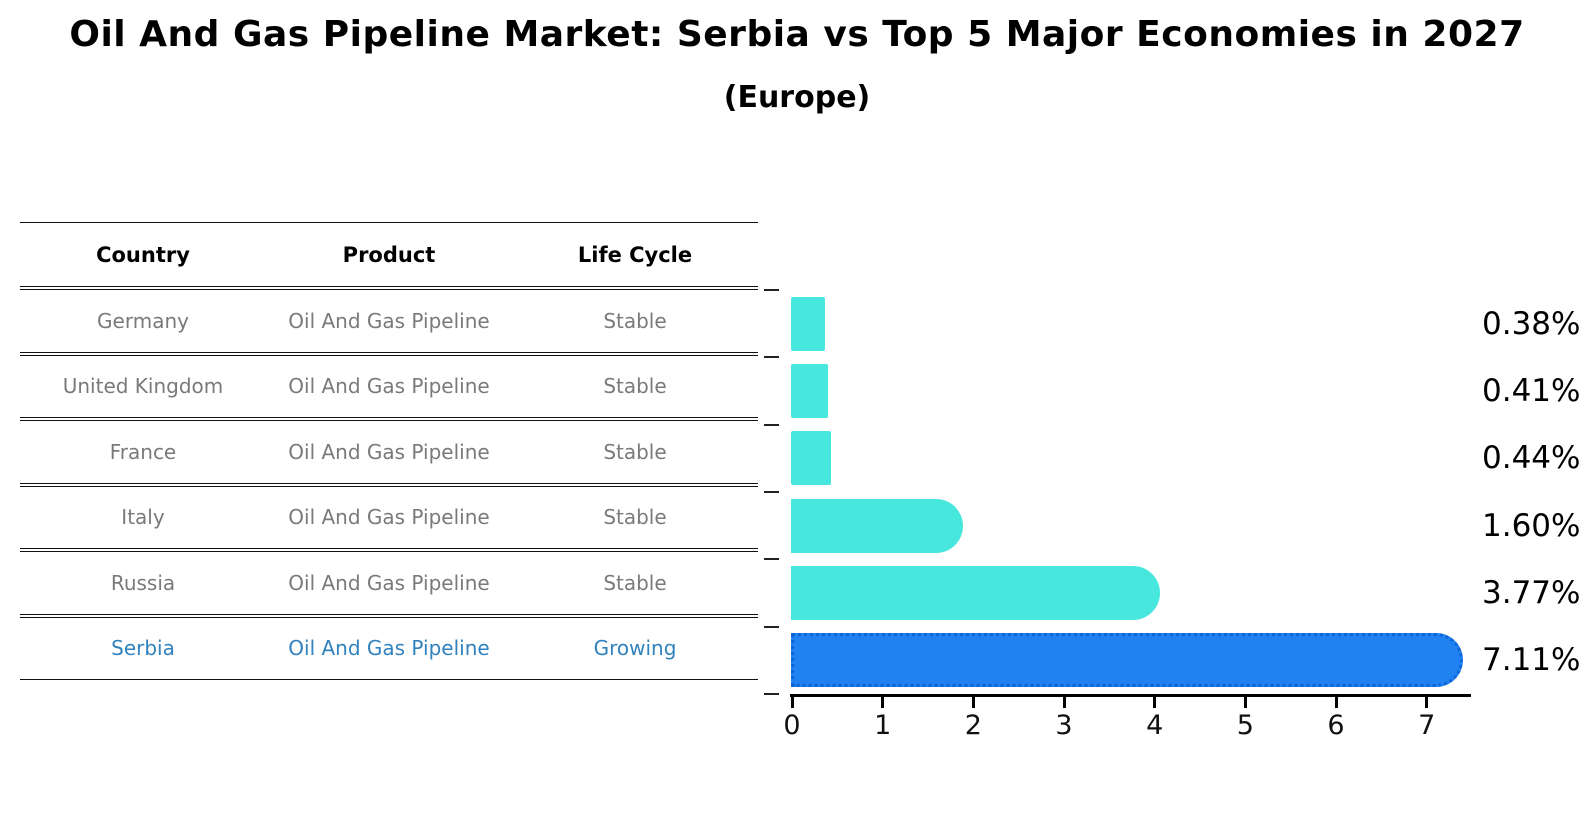 The width and height of the screenshot is (1594, 823). What do you see at coordinates (883, 725) in the screenshot?
I see `x-tick-label: 1` at bounding box center [883, 725].